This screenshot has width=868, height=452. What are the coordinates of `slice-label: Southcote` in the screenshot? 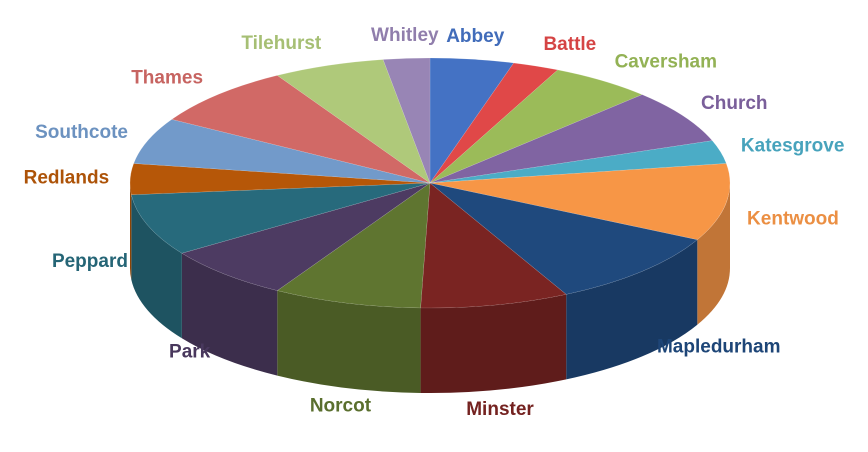 It's located at (81, 132).